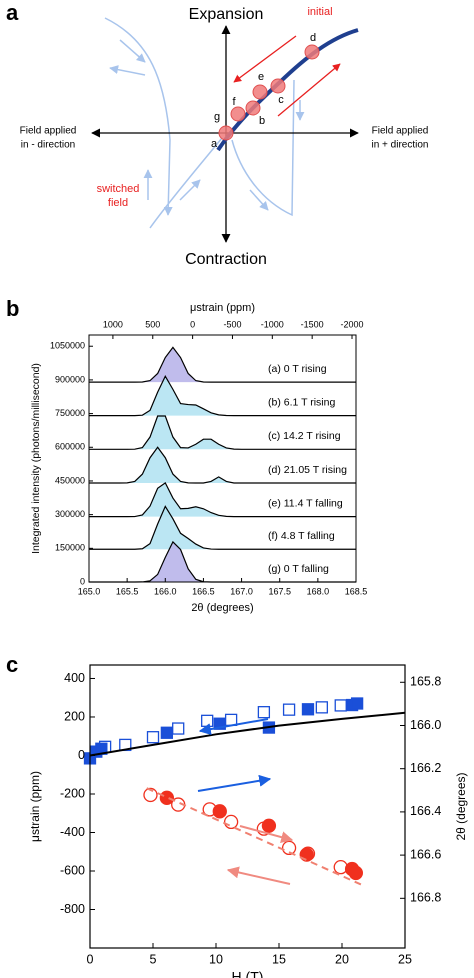 Image resolution: width=474 pixels, height=978 pixels. Describe the element at coordinates (70, 480) in the screenshot. I see `y-tick-label: 450000` at that location.